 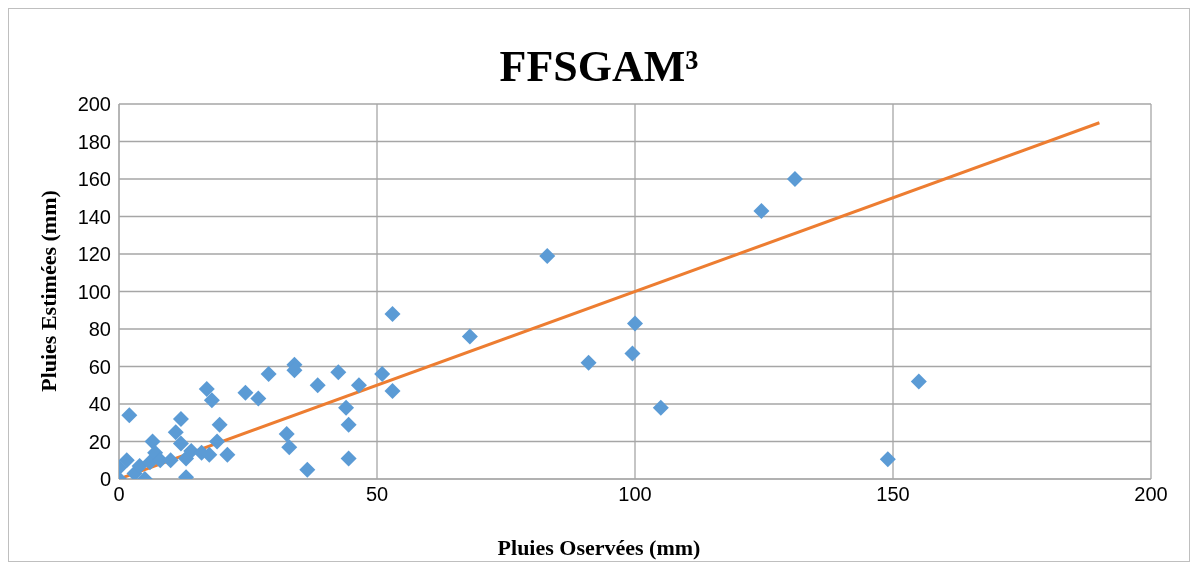 I want to click on y-tick-label: 40, so click(x=99, y=404).